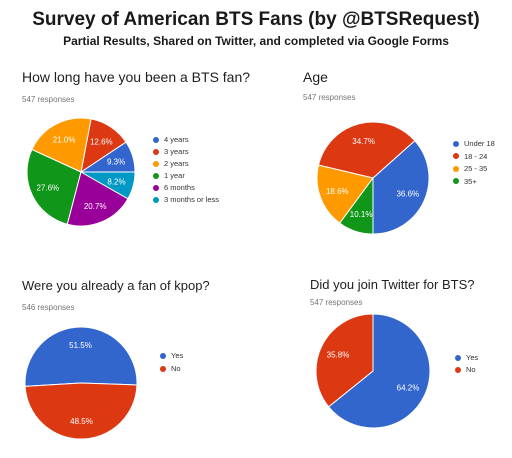 The height and width of the screenshot is (458, 512). I want to click on pie-slice-label: 21.0%, so click(64, 139).